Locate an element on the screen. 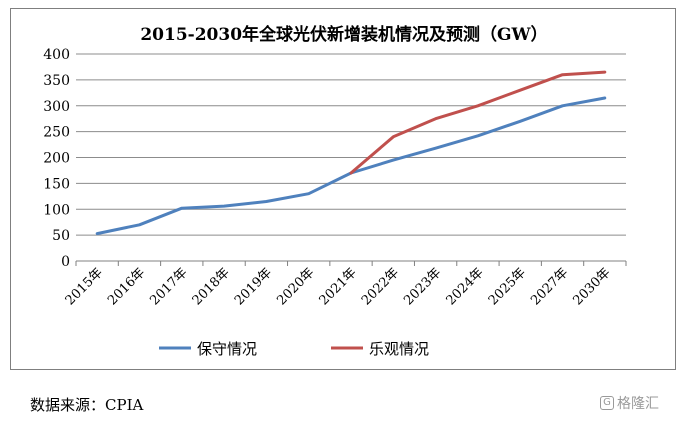  x-tick-label: 2021年 is located at coordinates (338, 286).